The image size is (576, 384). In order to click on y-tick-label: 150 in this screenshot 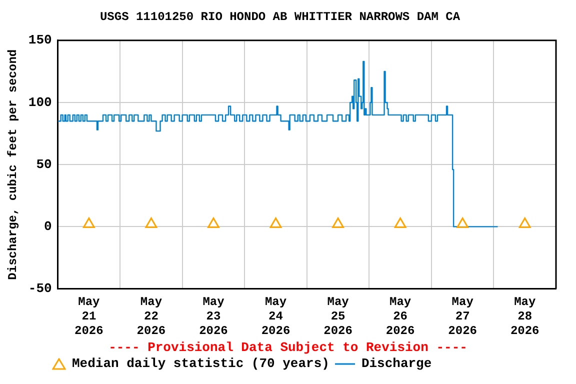, I will do `click(40, 40)`.